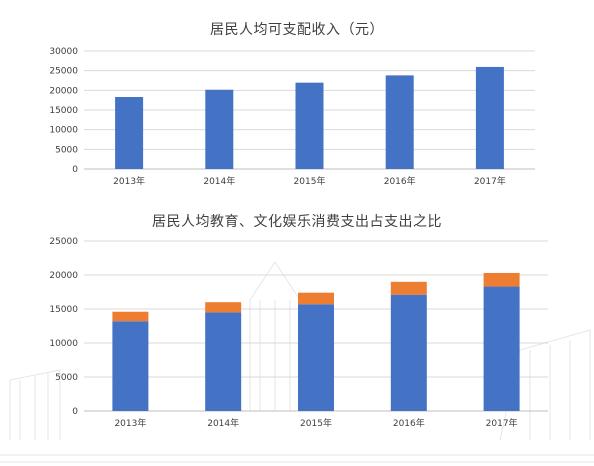 The height and width of the screenshot is (466, 594). I want to click on y-tick-label: 30000, so click(63, 52).